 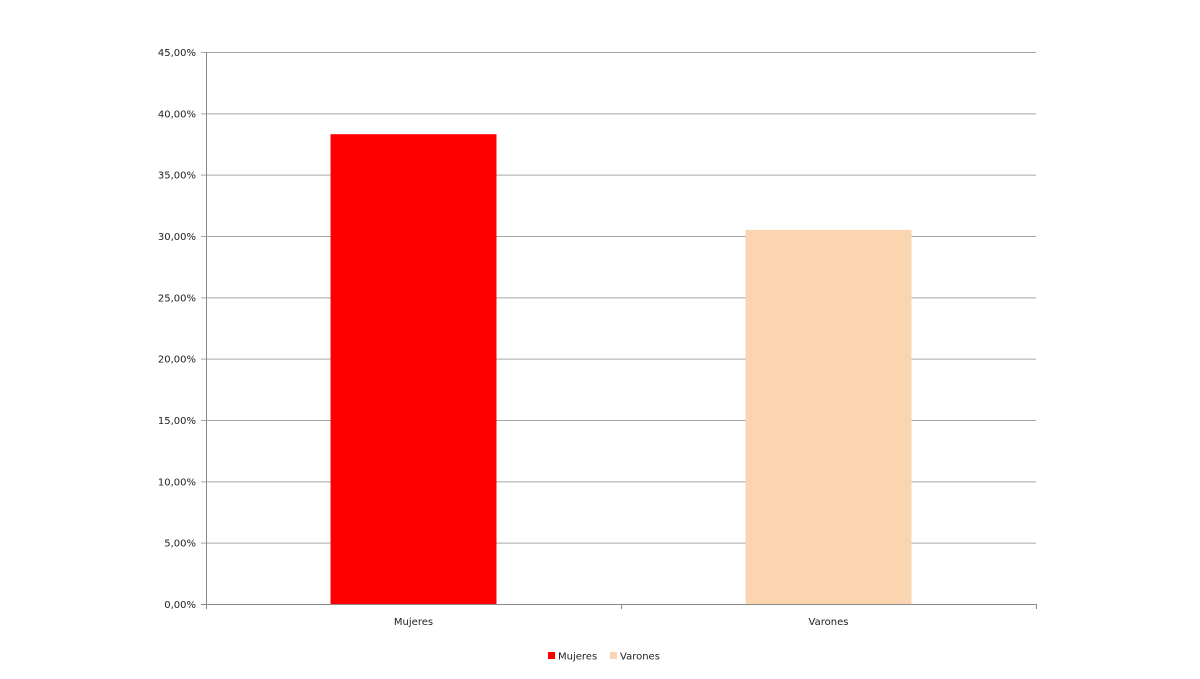 What do you see at coordinates (177, 176) in the screenshot?
I see `y-tick-label: 35,00%` at bounding box center [177, 176].